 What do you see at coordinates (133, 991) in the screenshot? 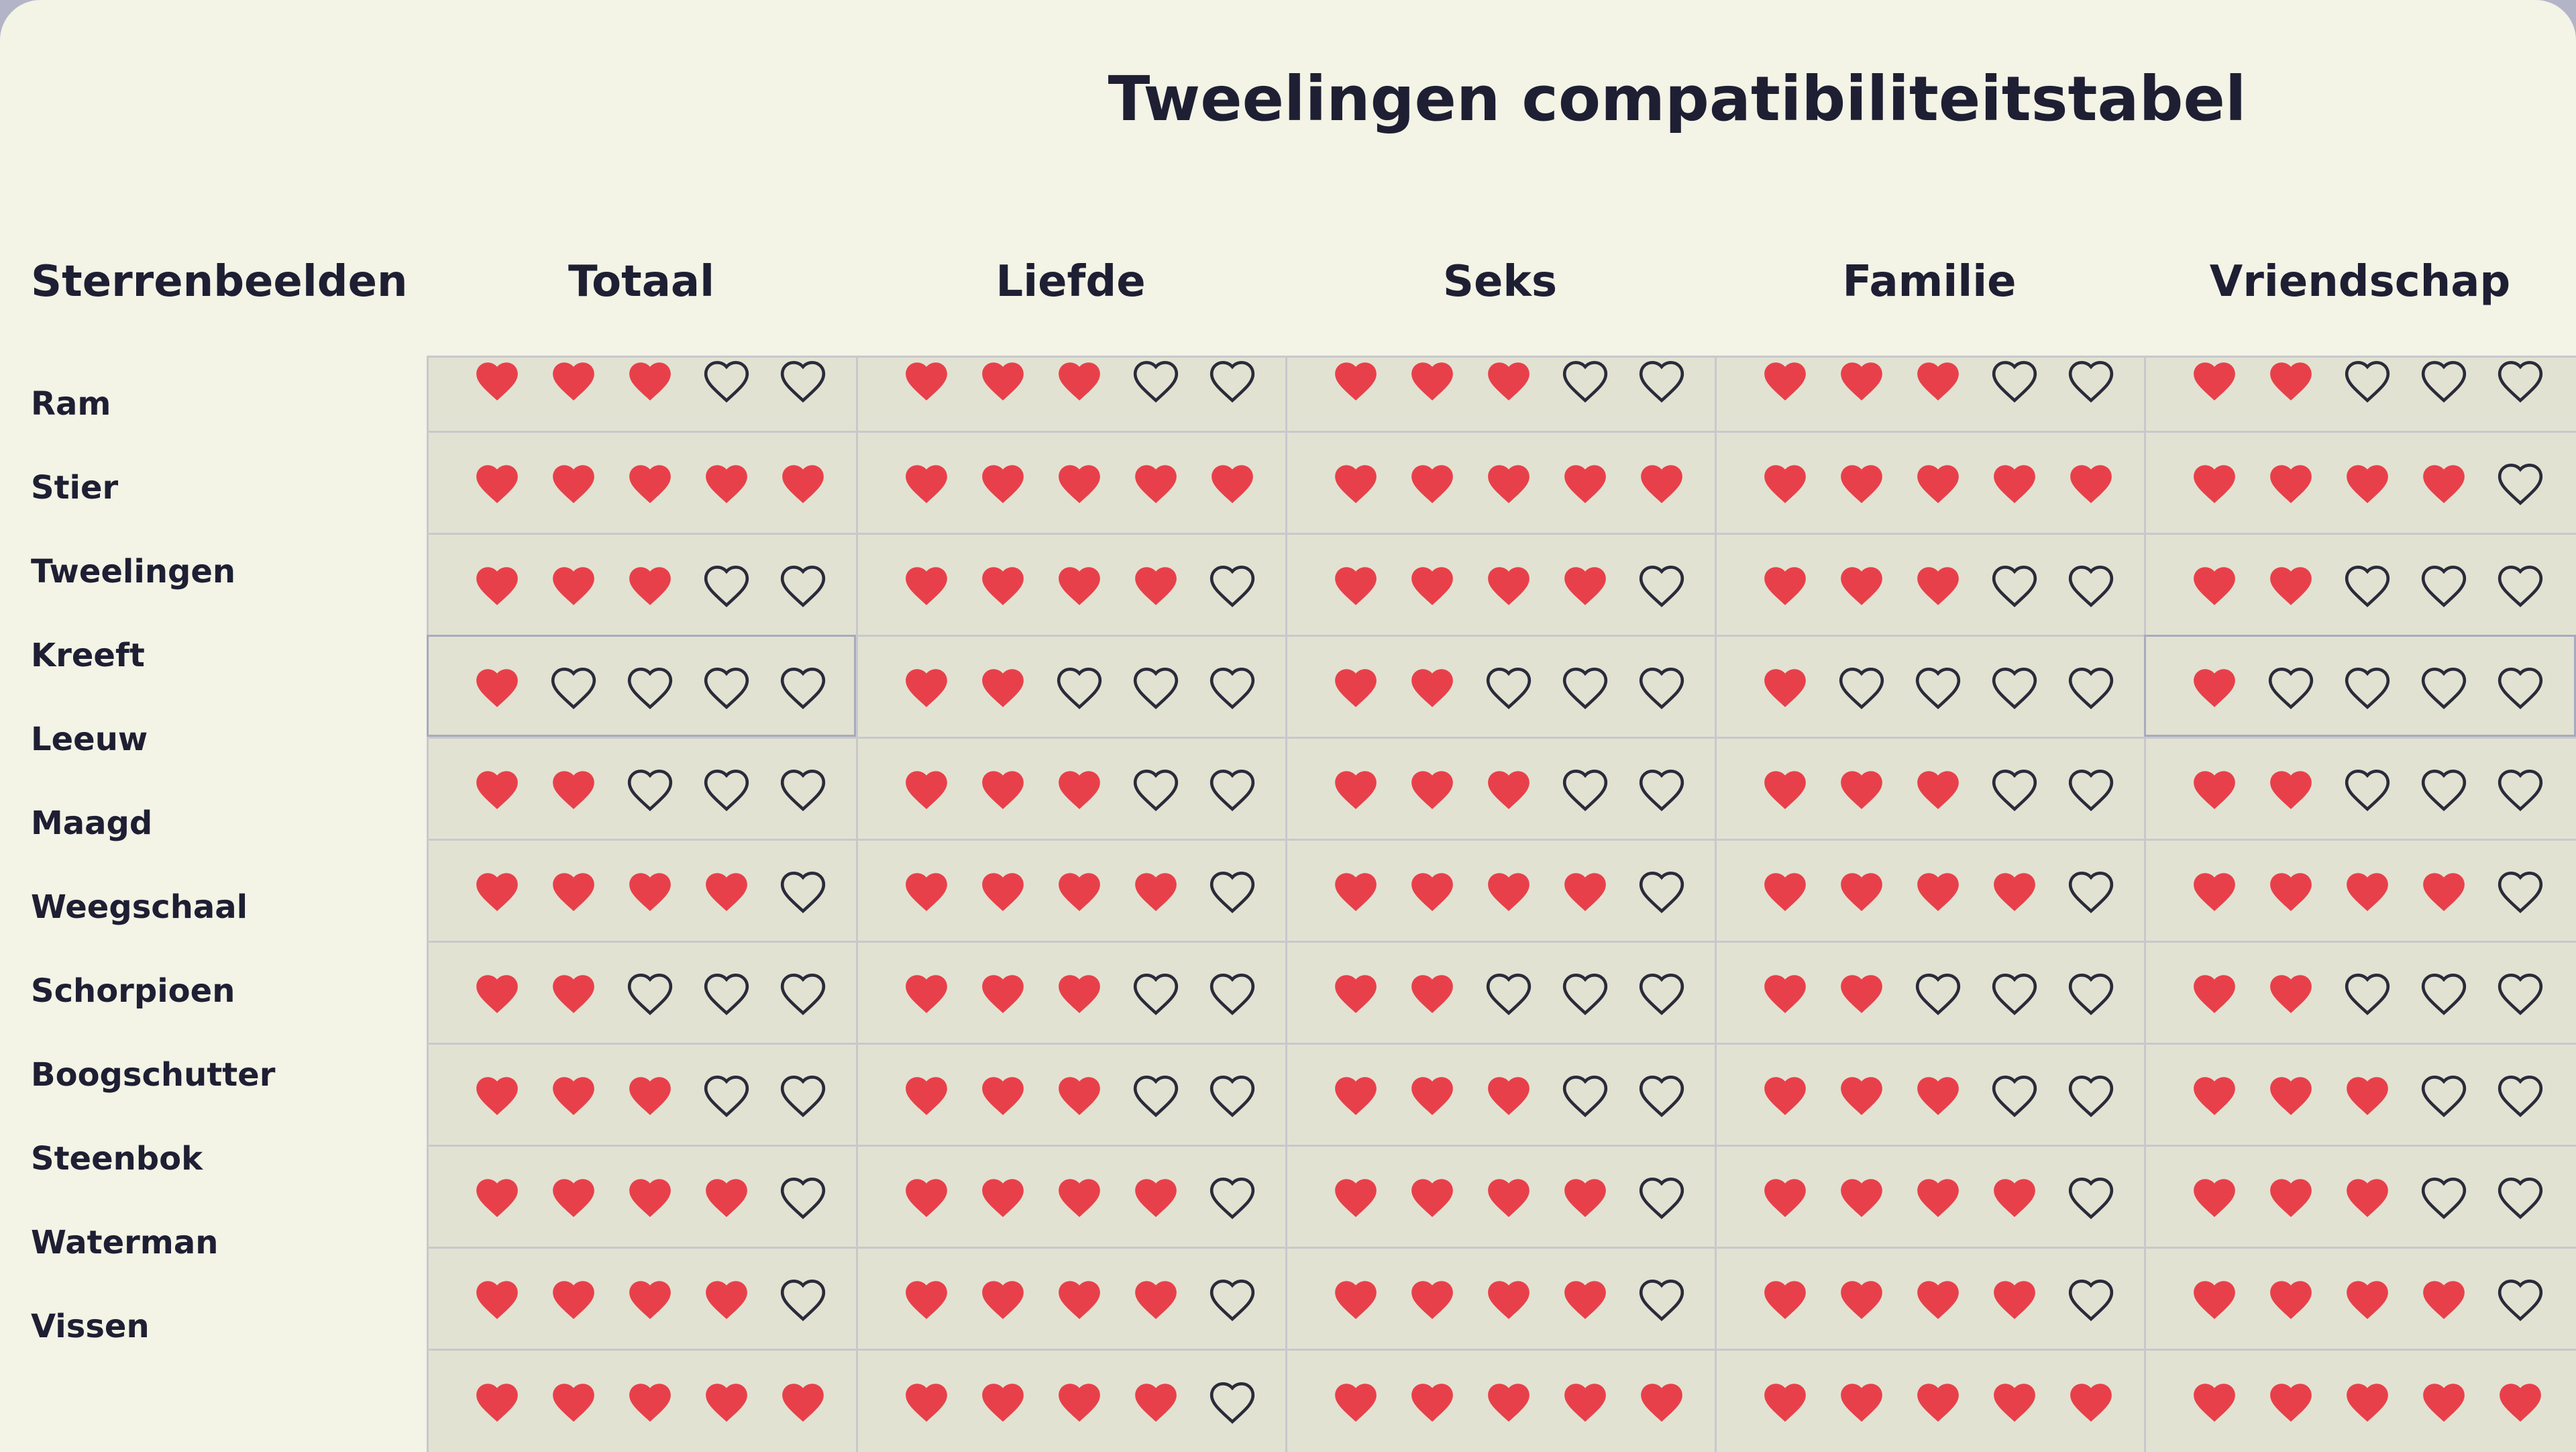
I see `sign-label-schorpioen: Schorpioen` at bounding box center [133, 991].